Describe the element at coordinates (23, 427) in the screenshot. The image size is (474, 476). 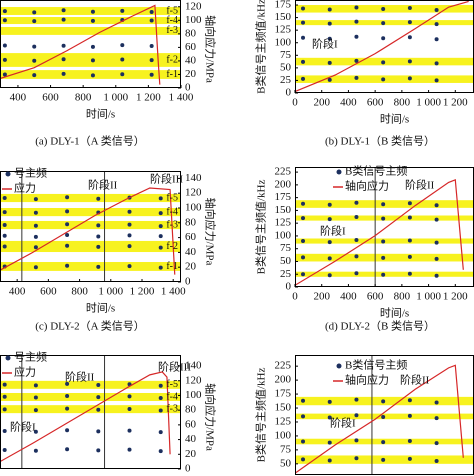
I see `stage-label: 阶段I` at that location.